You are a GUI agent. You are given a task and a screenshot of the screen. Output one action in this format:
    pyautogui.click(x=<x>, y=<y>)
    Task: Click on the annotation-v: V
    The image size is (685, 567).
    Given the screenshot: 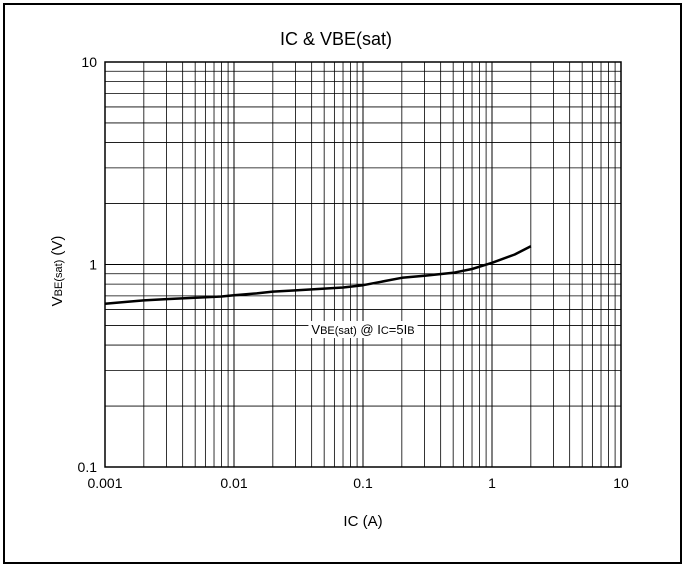 What is the action you would take?
    pyautogui.click(x=315, y=329)
    